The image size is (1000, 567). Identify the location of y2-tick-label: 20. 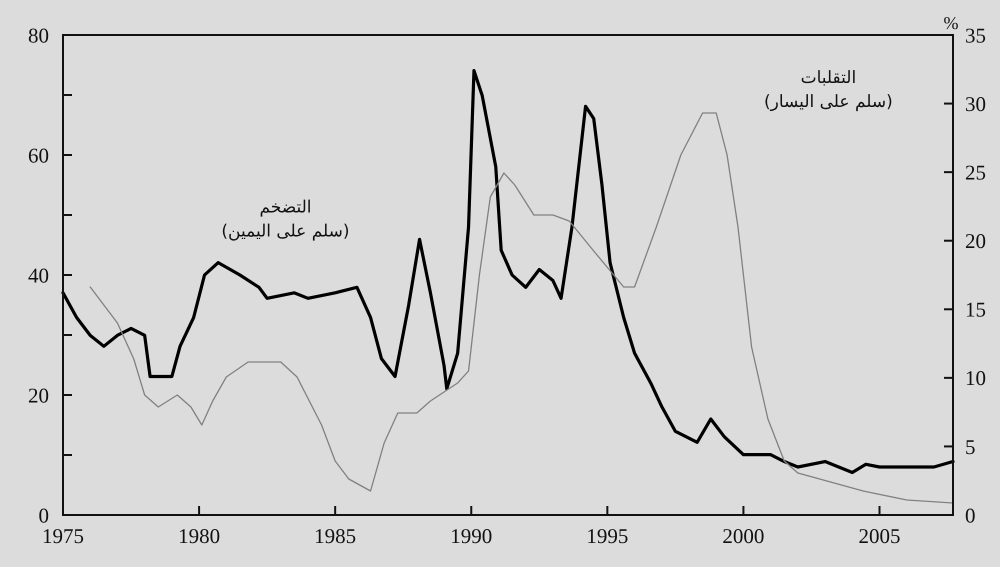
(975, 241).